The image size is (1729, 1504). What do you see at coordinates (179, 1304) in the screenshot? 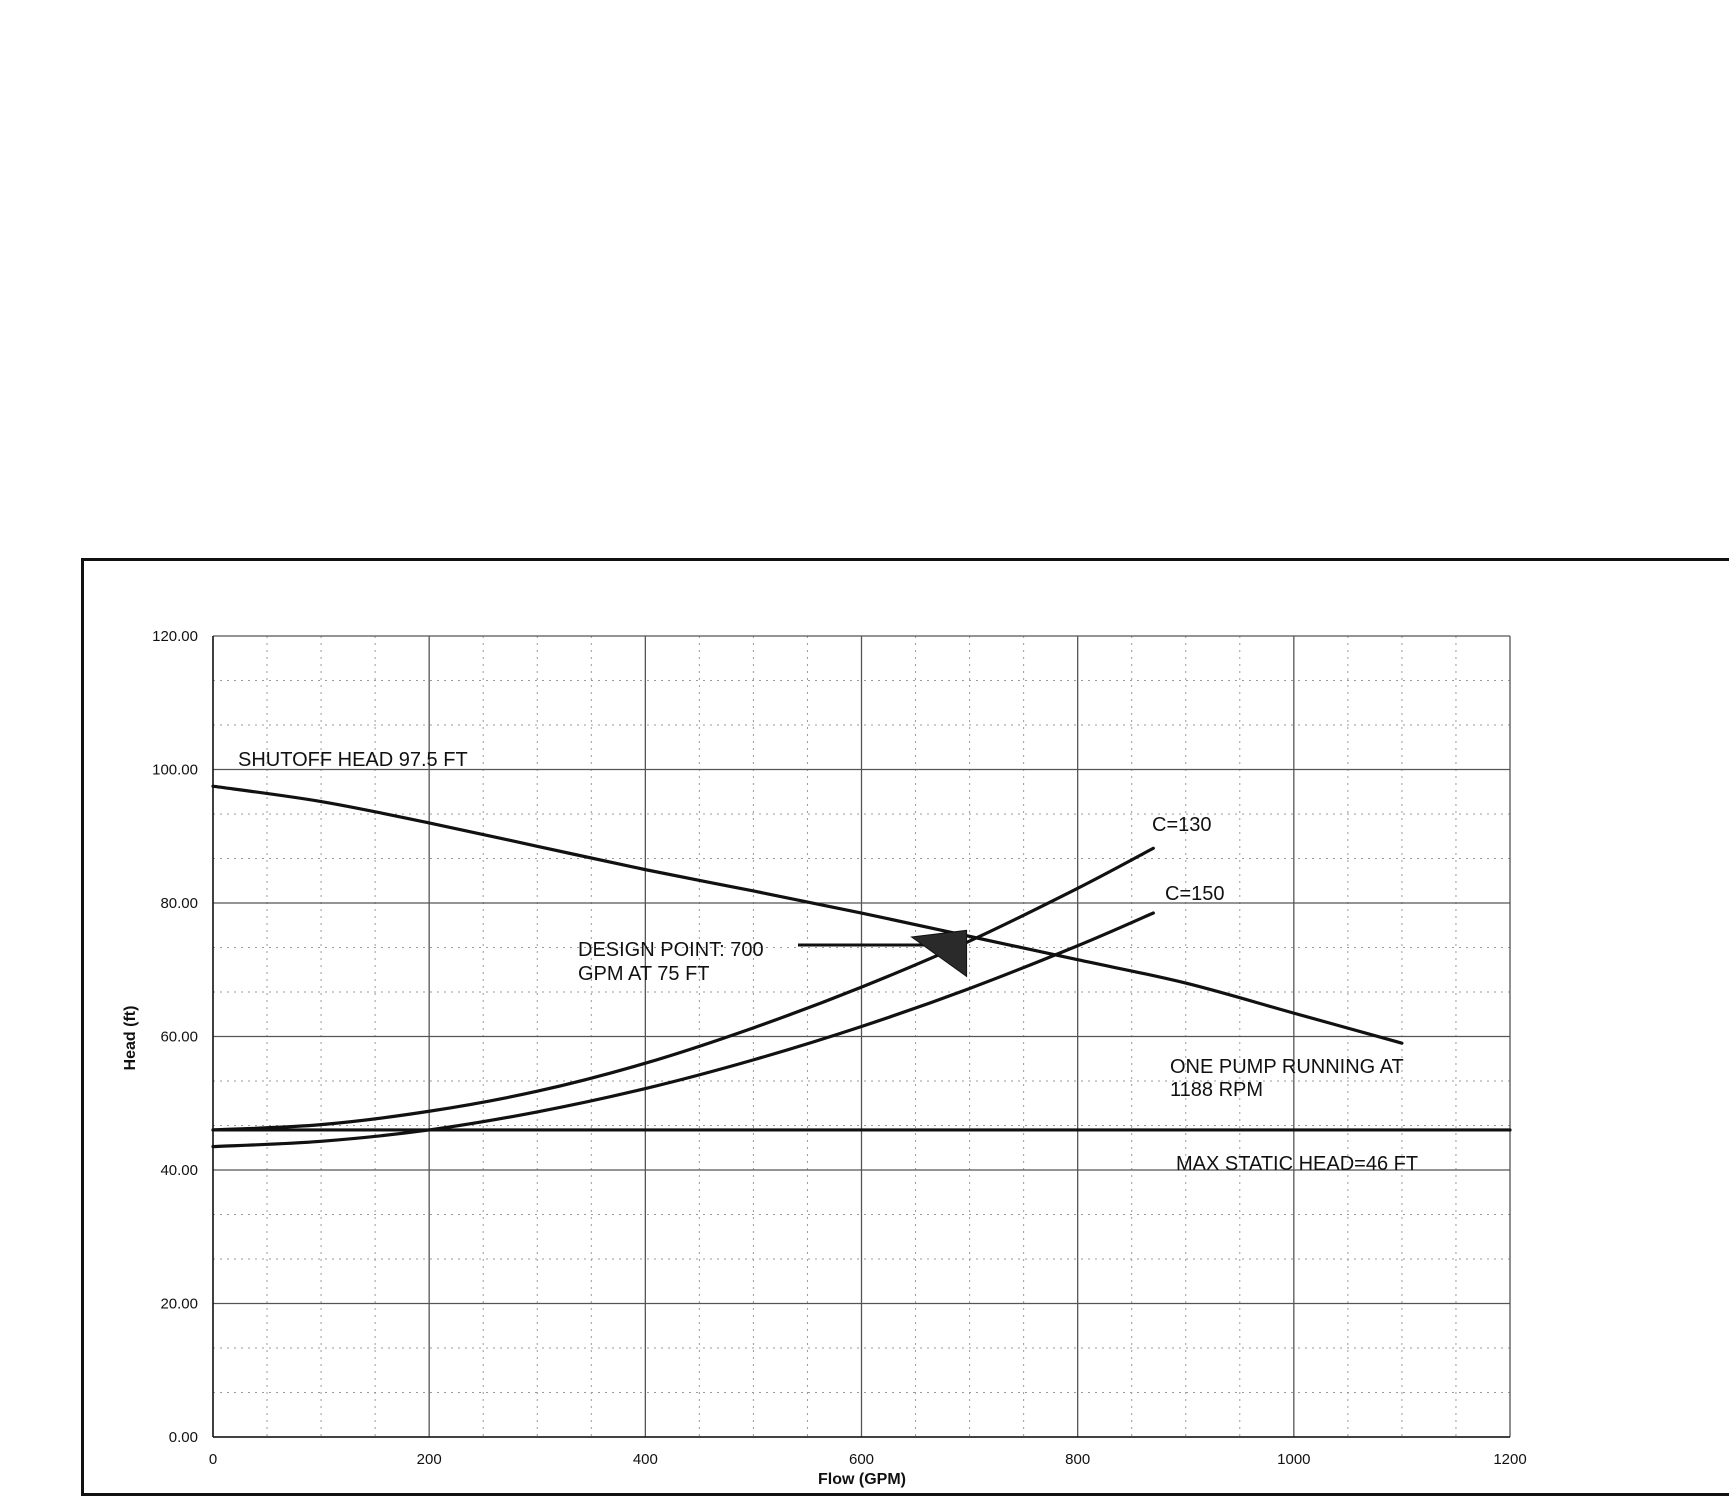
I see `y-tick-label: 20.00` at bounding box center [179, 1304].